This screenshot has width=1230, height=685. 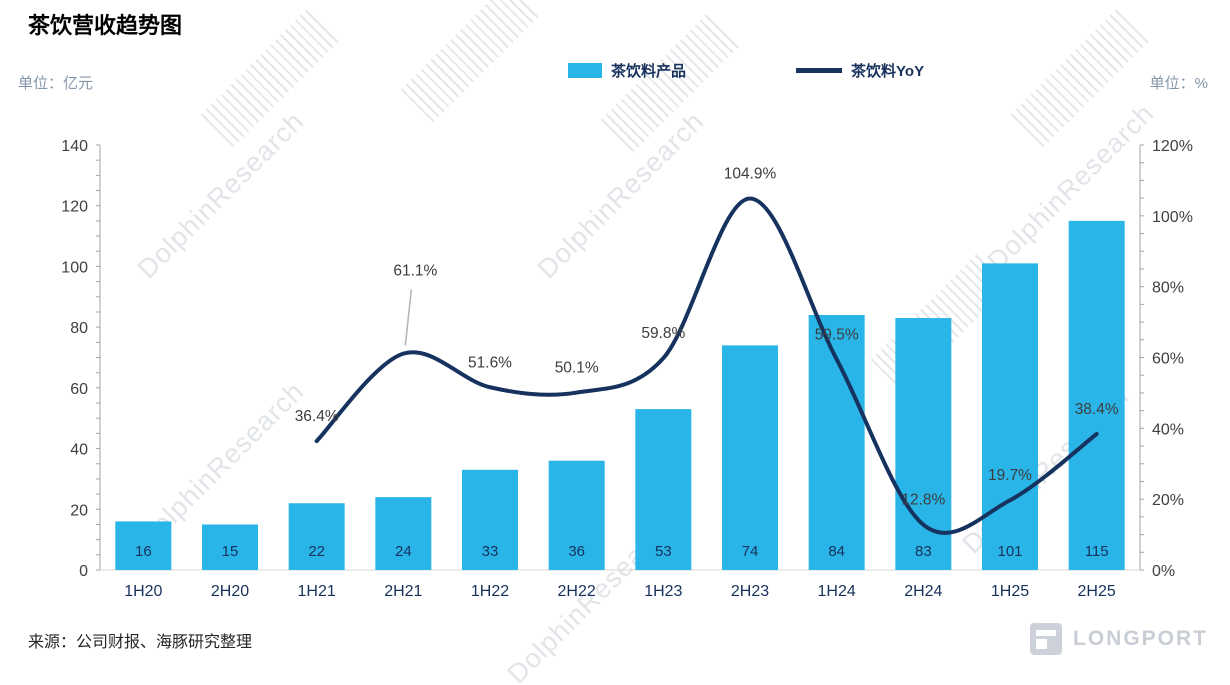 What do you see at coordinates (1168, 429) in the screenshot?
I see `right-axis-tick-label: 40%` at bounding box center [1168, 429].